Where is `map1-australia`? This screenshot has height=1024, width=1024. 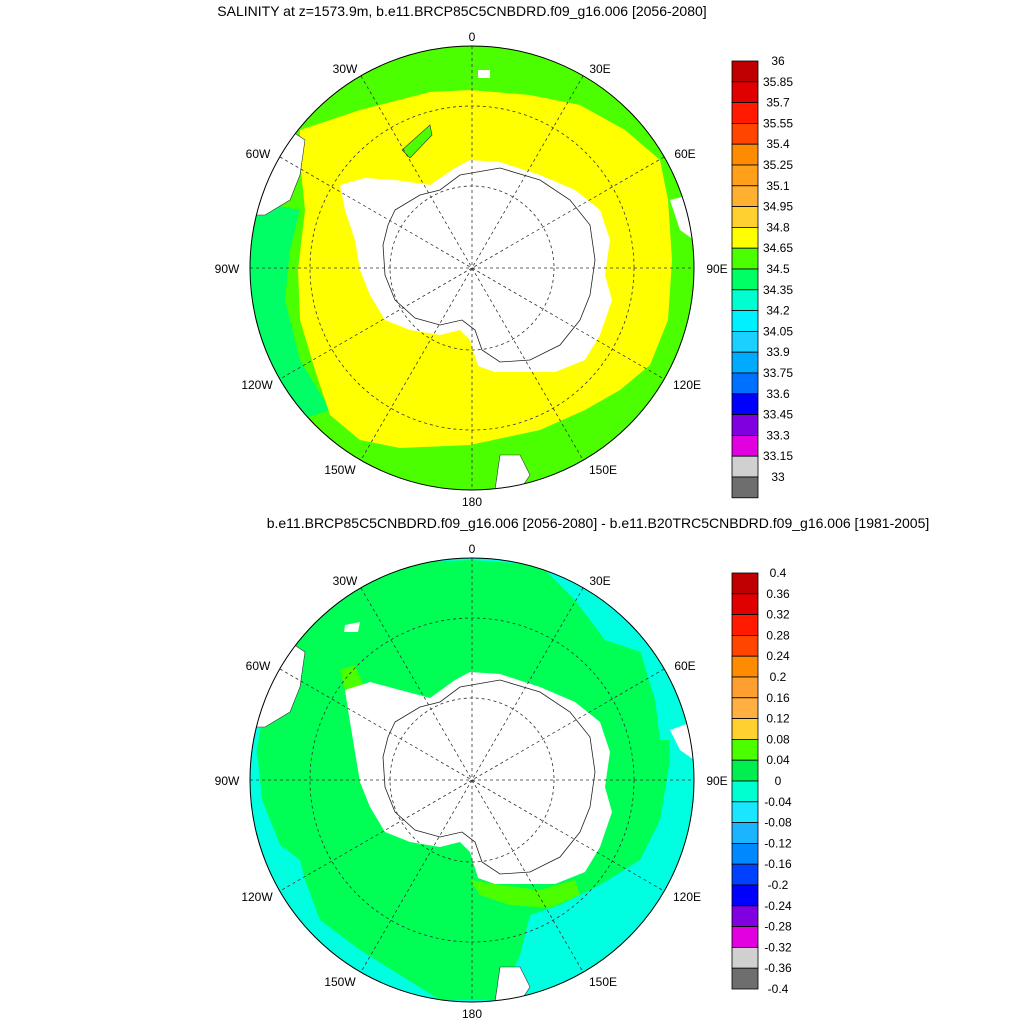
map1-australia is located at coordinates (512, 472).